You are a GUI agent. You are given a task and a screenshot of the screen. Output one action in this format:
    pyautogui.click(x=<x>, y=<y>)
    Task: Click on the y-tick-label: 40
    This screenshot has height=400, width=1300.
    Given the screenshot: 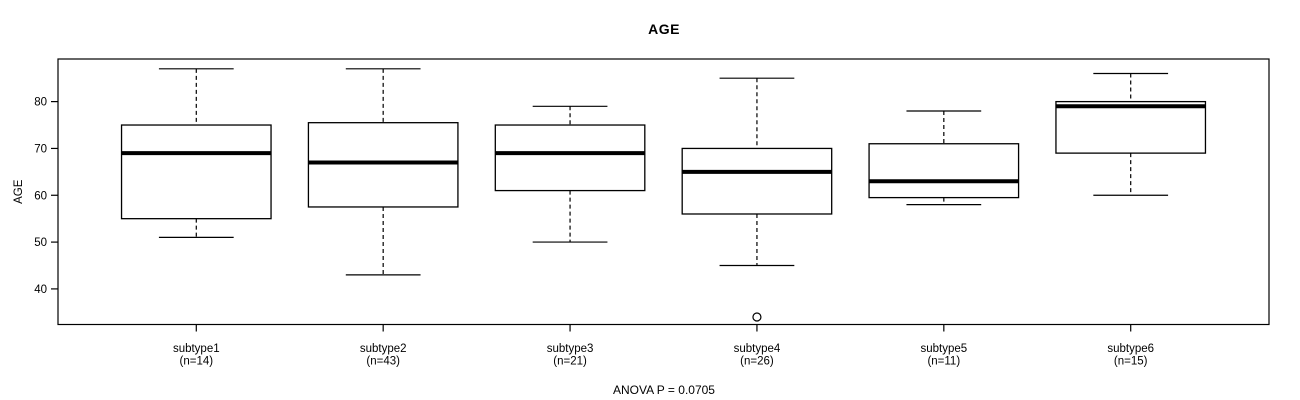 What is the action you would take?
    pyautogui.click(x=40, y=290)
    